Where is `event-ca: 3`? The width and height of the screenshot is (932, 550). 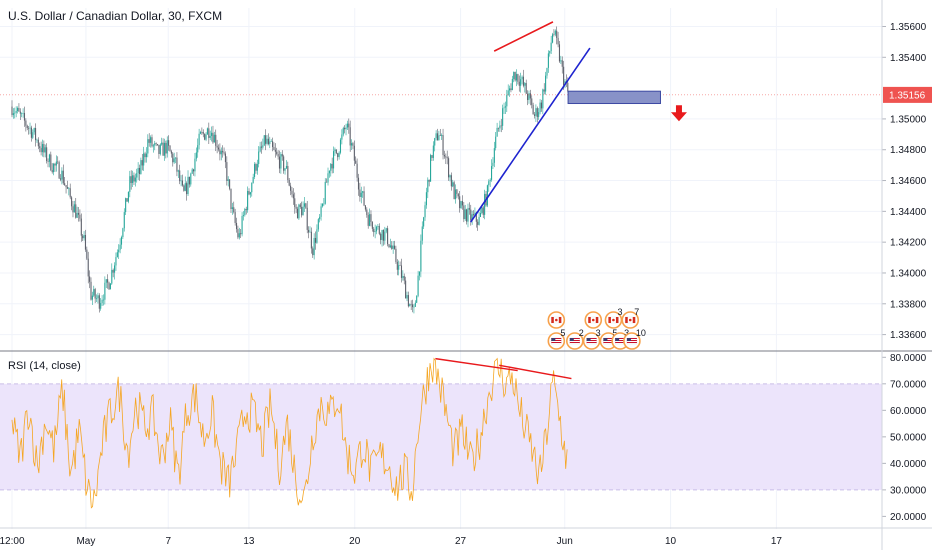 event-ca: 3 is located at coordinates (613, 318).